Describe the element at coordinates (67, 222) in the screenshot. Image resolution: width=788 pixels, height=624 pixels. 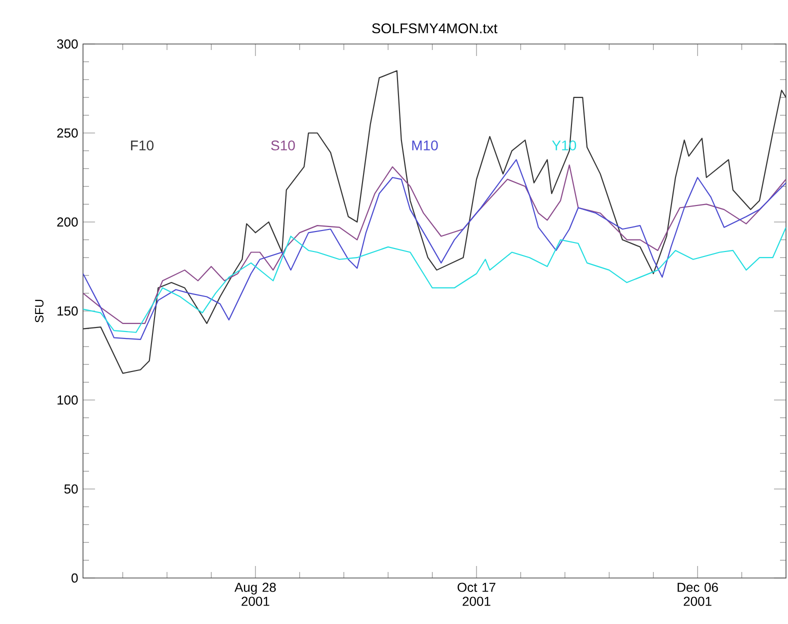
I see `y-tick-label: 200` at that location.